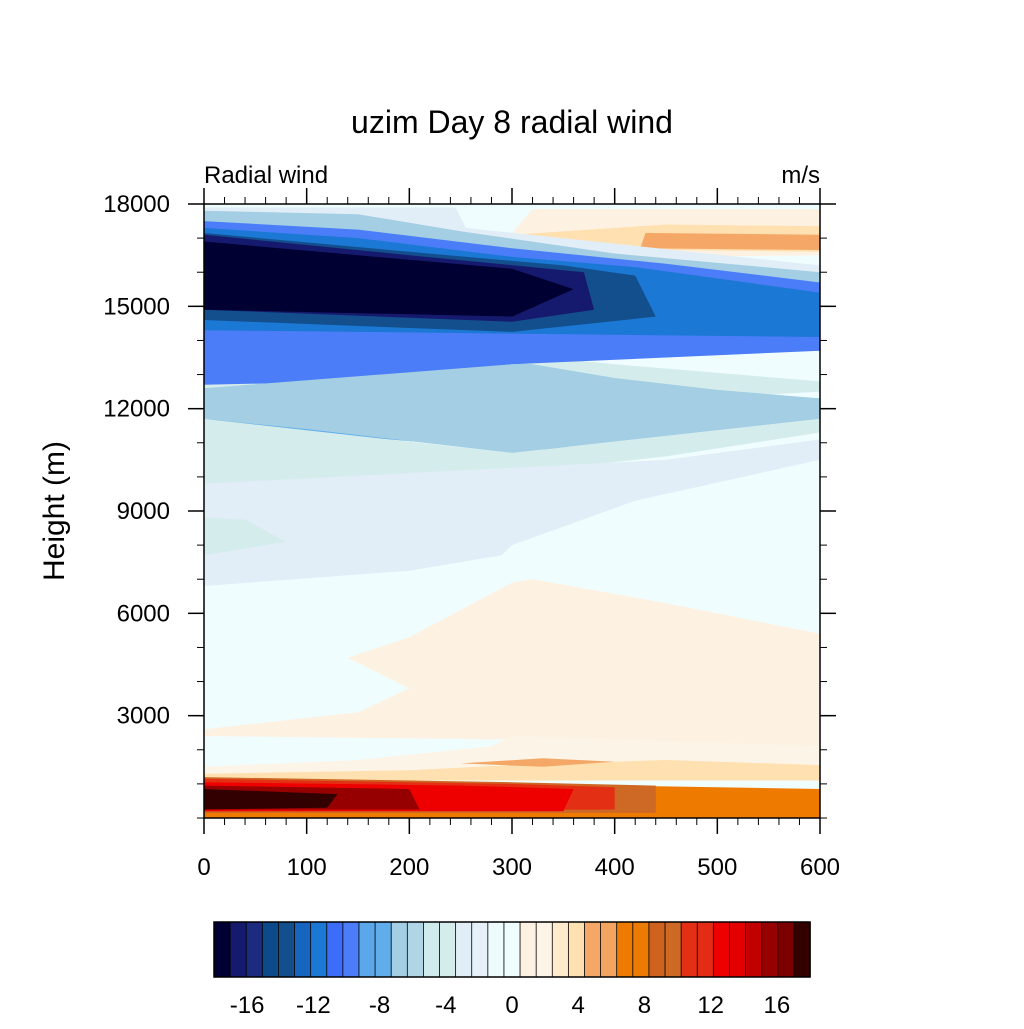 Image resolution: width=1024 pixels, height=1029 pixels. I want to click on colorbar-tick-label: 16, so click(777, 1005).